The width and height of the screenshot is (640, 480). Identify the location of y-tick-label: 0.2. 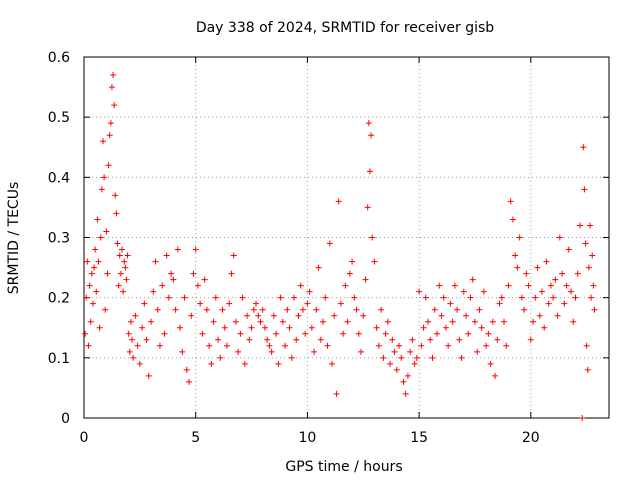
(59, 299).